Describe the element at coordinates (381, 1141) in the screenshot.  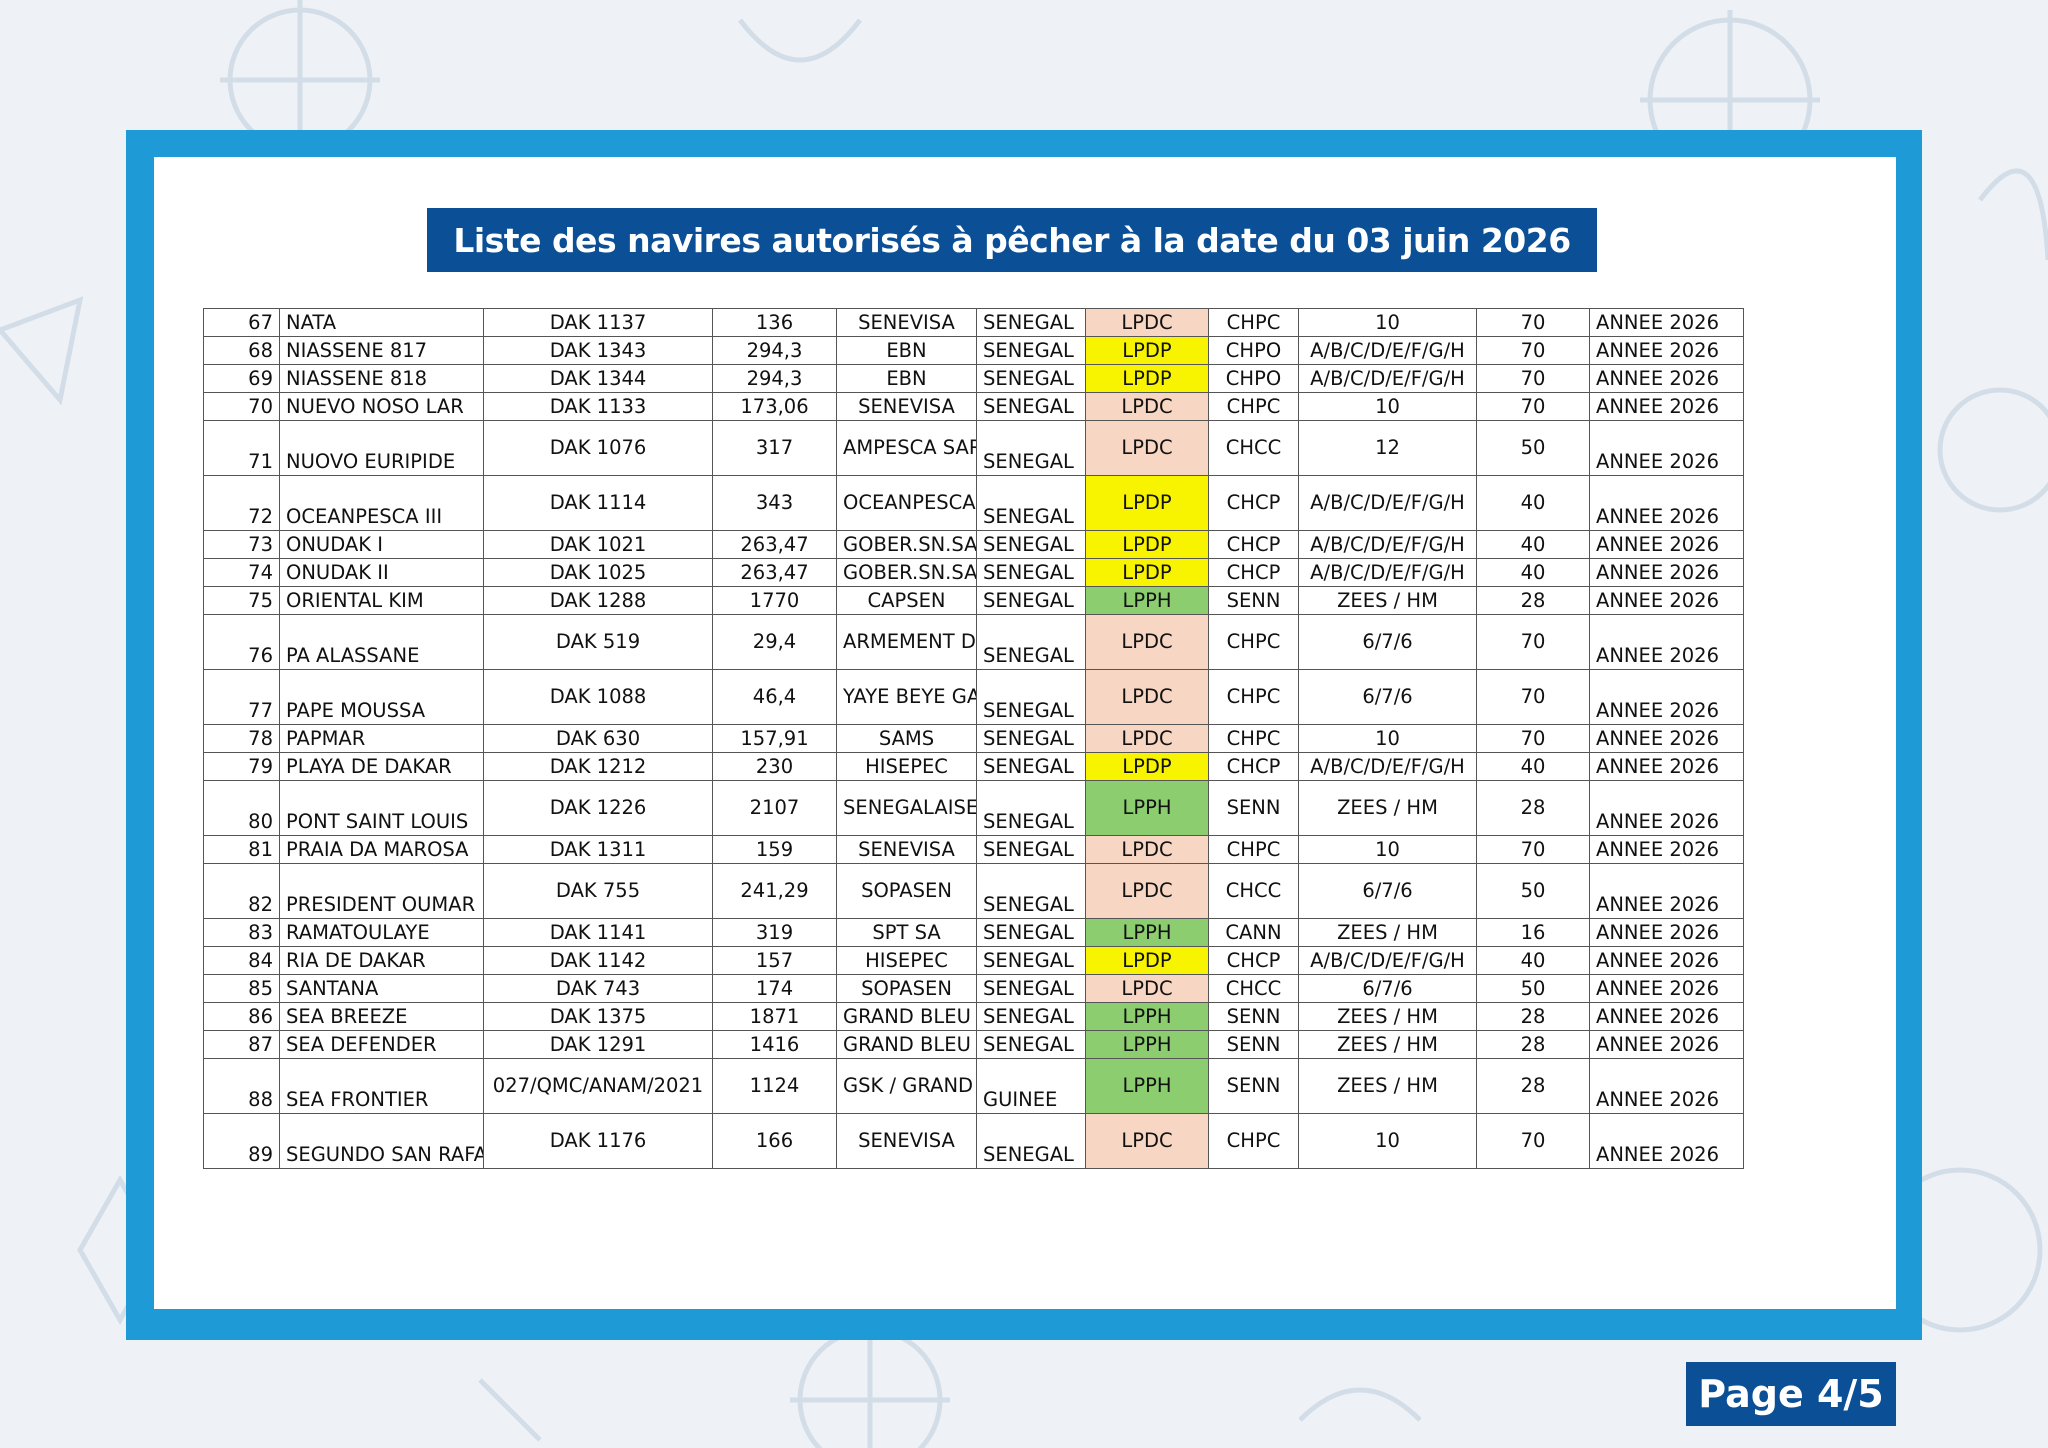
I see `vessel-name-cell: SEGUNDO SAN RAFAEL` at that location.